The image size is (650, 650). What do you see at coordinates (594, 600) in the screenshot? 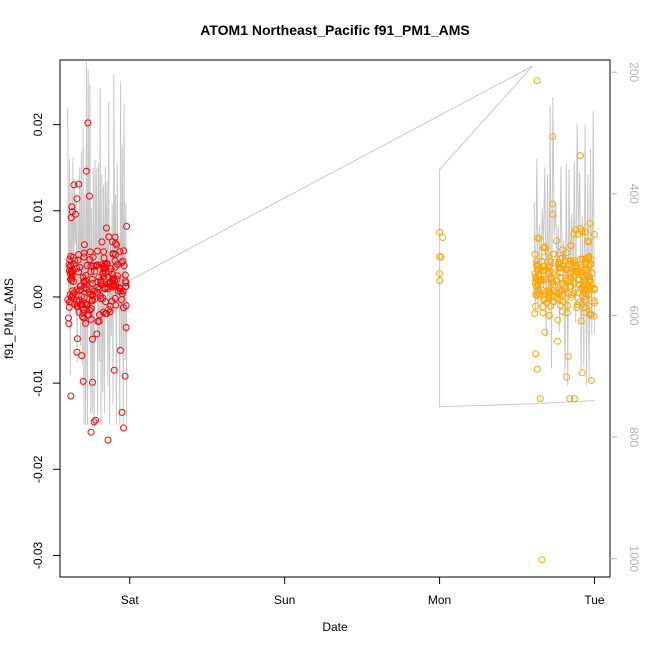
I see `x-tick-label: Tue` at bounding box center [594, 600].